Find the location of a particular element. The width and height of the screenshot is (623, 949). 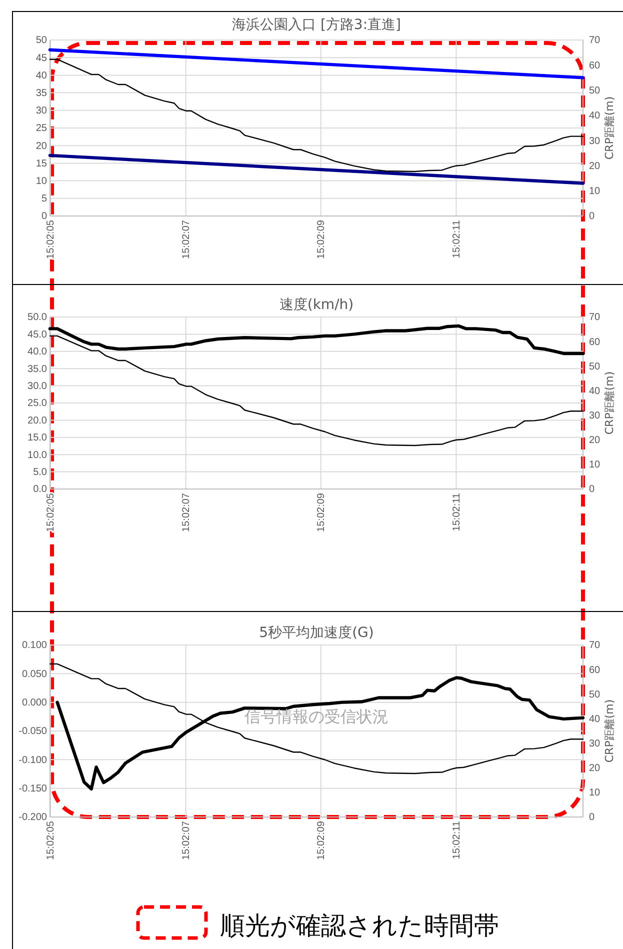

y-tick-label: 0.050 is located at coordinates (35, 674).